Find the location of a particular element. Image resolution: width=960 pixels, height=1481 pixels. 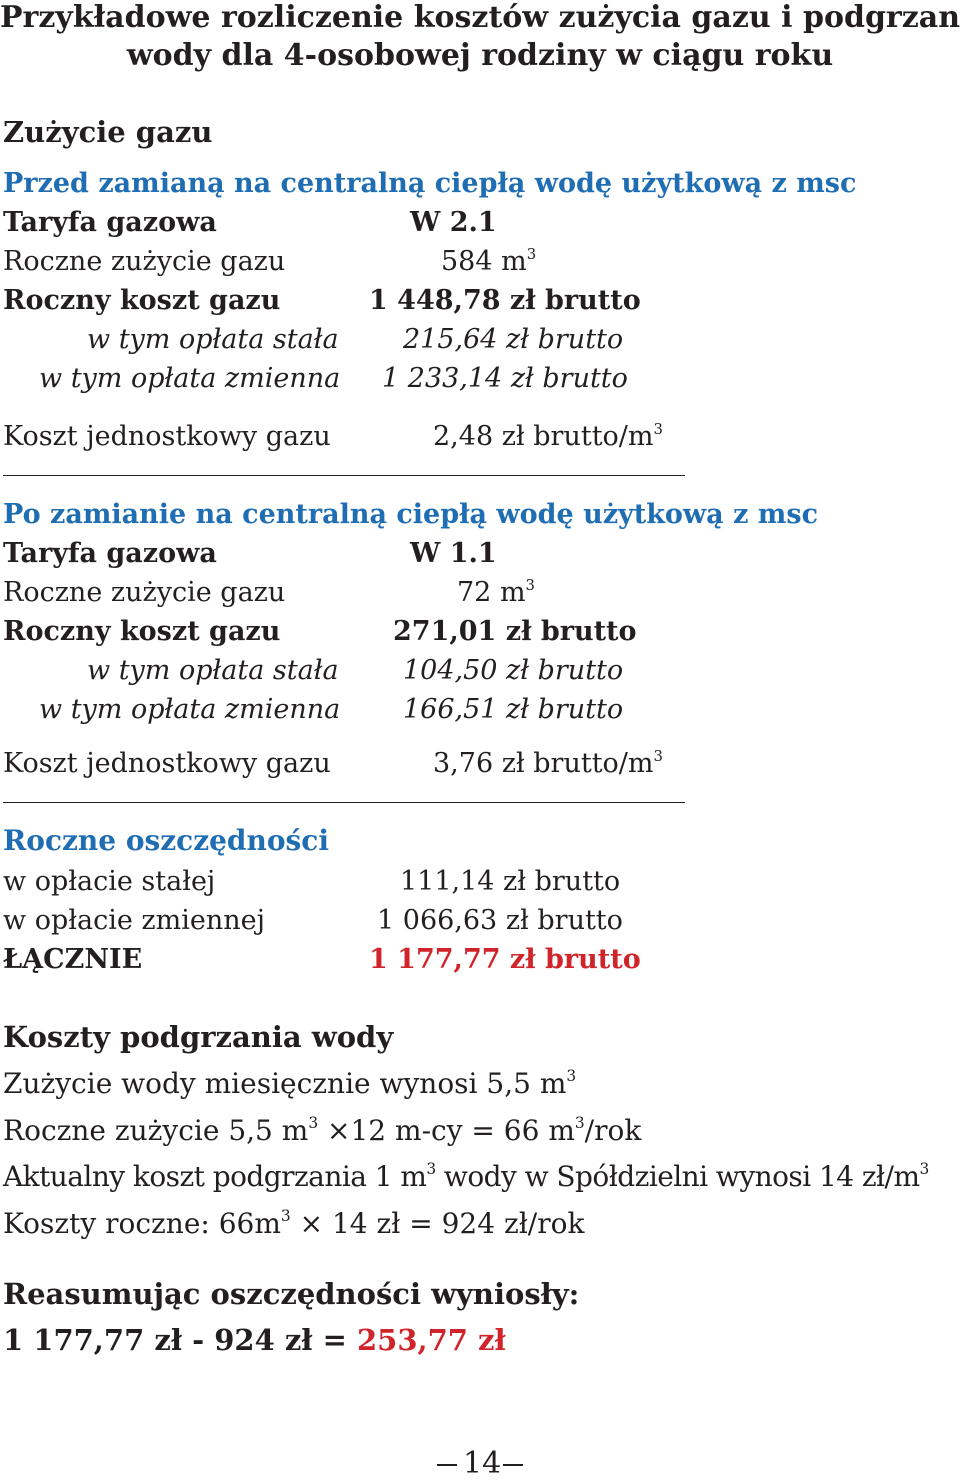

after-usage-value: 72 m3 is located at coordinates (496, 591).